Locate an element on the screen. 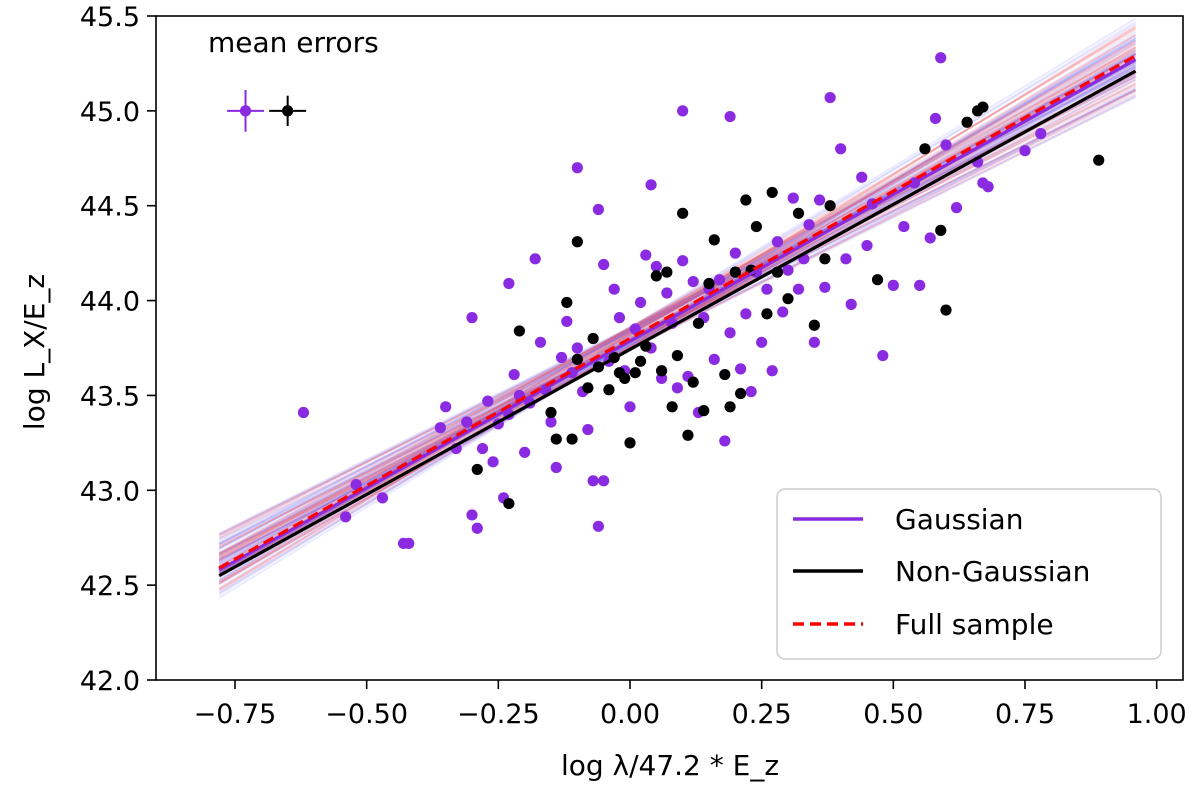 The height and width of the screenshot is (787, 1200). y-tick-label-1: 42.5 is located at coordinates (110, 586).